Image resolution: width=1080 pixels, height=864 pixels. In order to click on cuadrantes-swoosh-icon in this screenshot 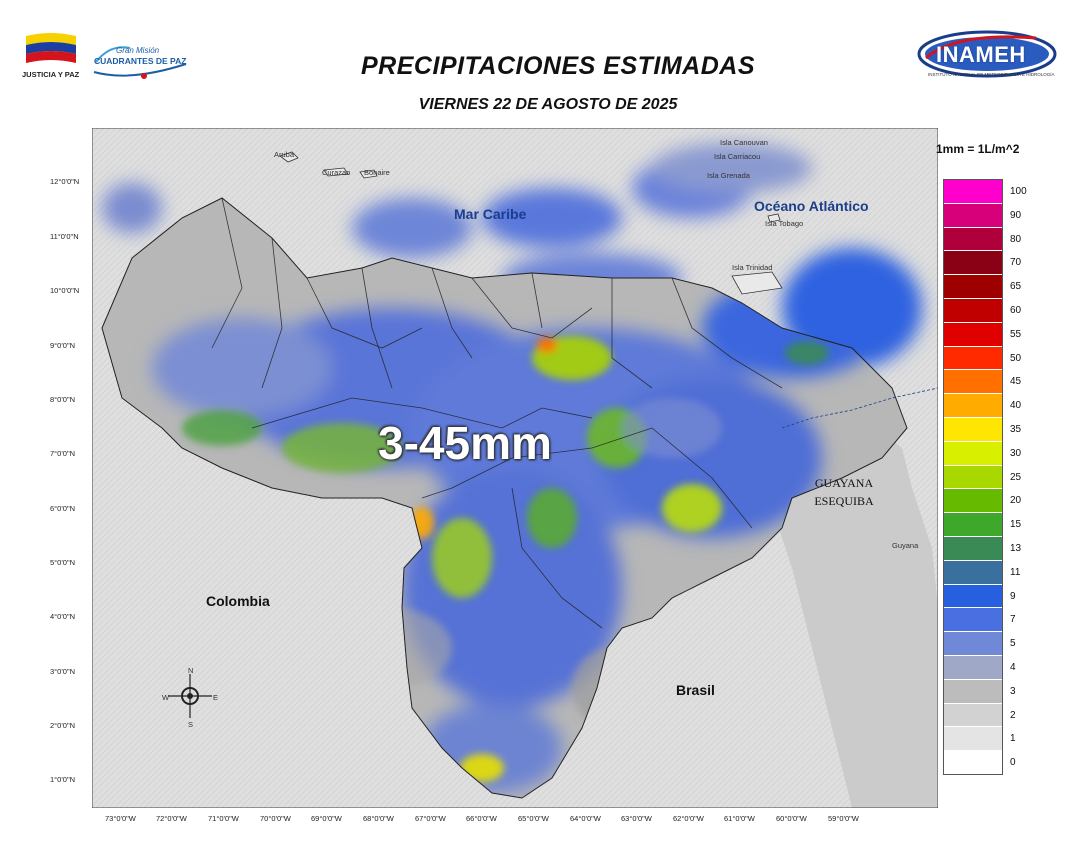, I will do `click(140, 62)`.